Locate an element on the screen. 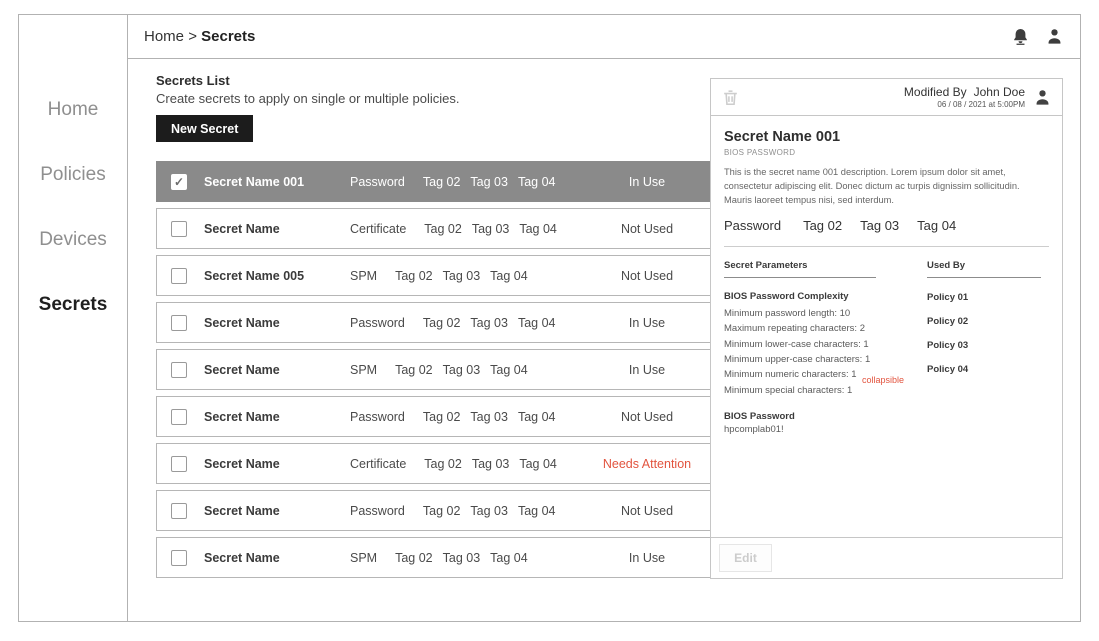 Image resolution: width=1099 pixels, height=641 pixels. secret-row-name: Secret Name 001 is located at coordinates (254, 181).